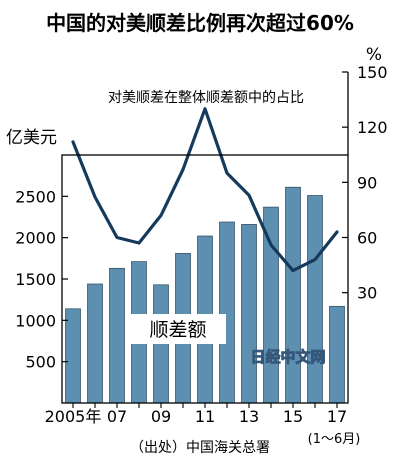  What do you see at coordinates (372, 127) in the screenshot?
I see `right-tick-label-120: 120` at bounding box center [372, 127].